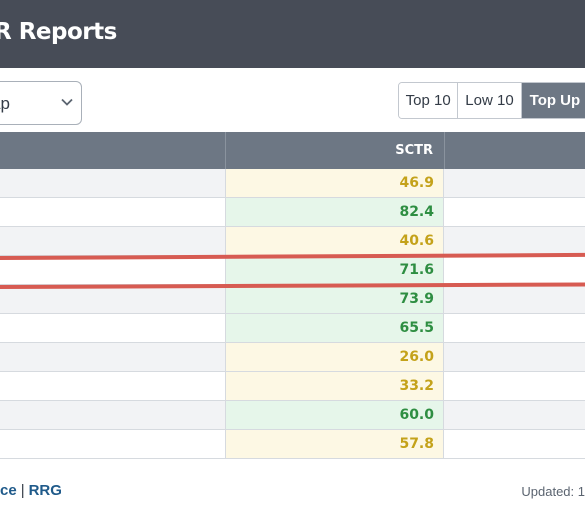  What do you see at coordinates (334, 299) in the screenshot?
I see `sctr-cell: 73.9` at bounding box center [334, 299].